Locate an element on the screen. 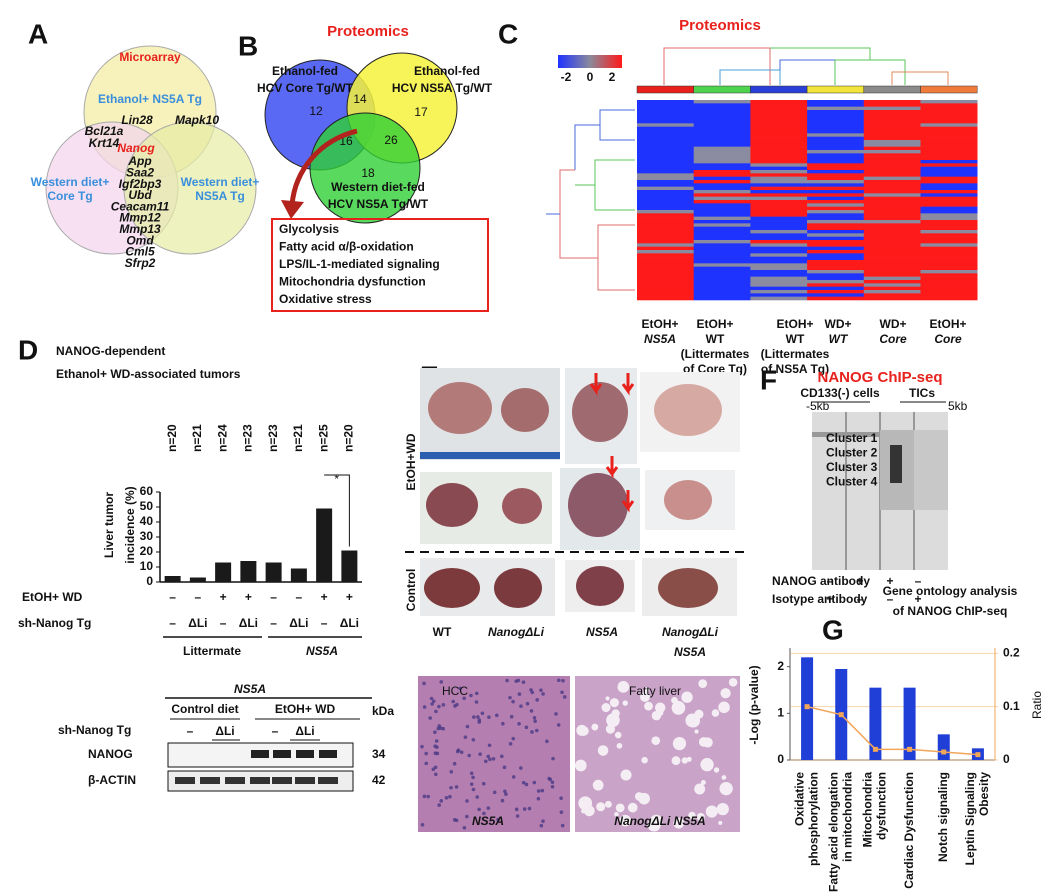 The image size is (1050, 895). x-tick-label: in mitochondria is located at coordinates (847, 817).